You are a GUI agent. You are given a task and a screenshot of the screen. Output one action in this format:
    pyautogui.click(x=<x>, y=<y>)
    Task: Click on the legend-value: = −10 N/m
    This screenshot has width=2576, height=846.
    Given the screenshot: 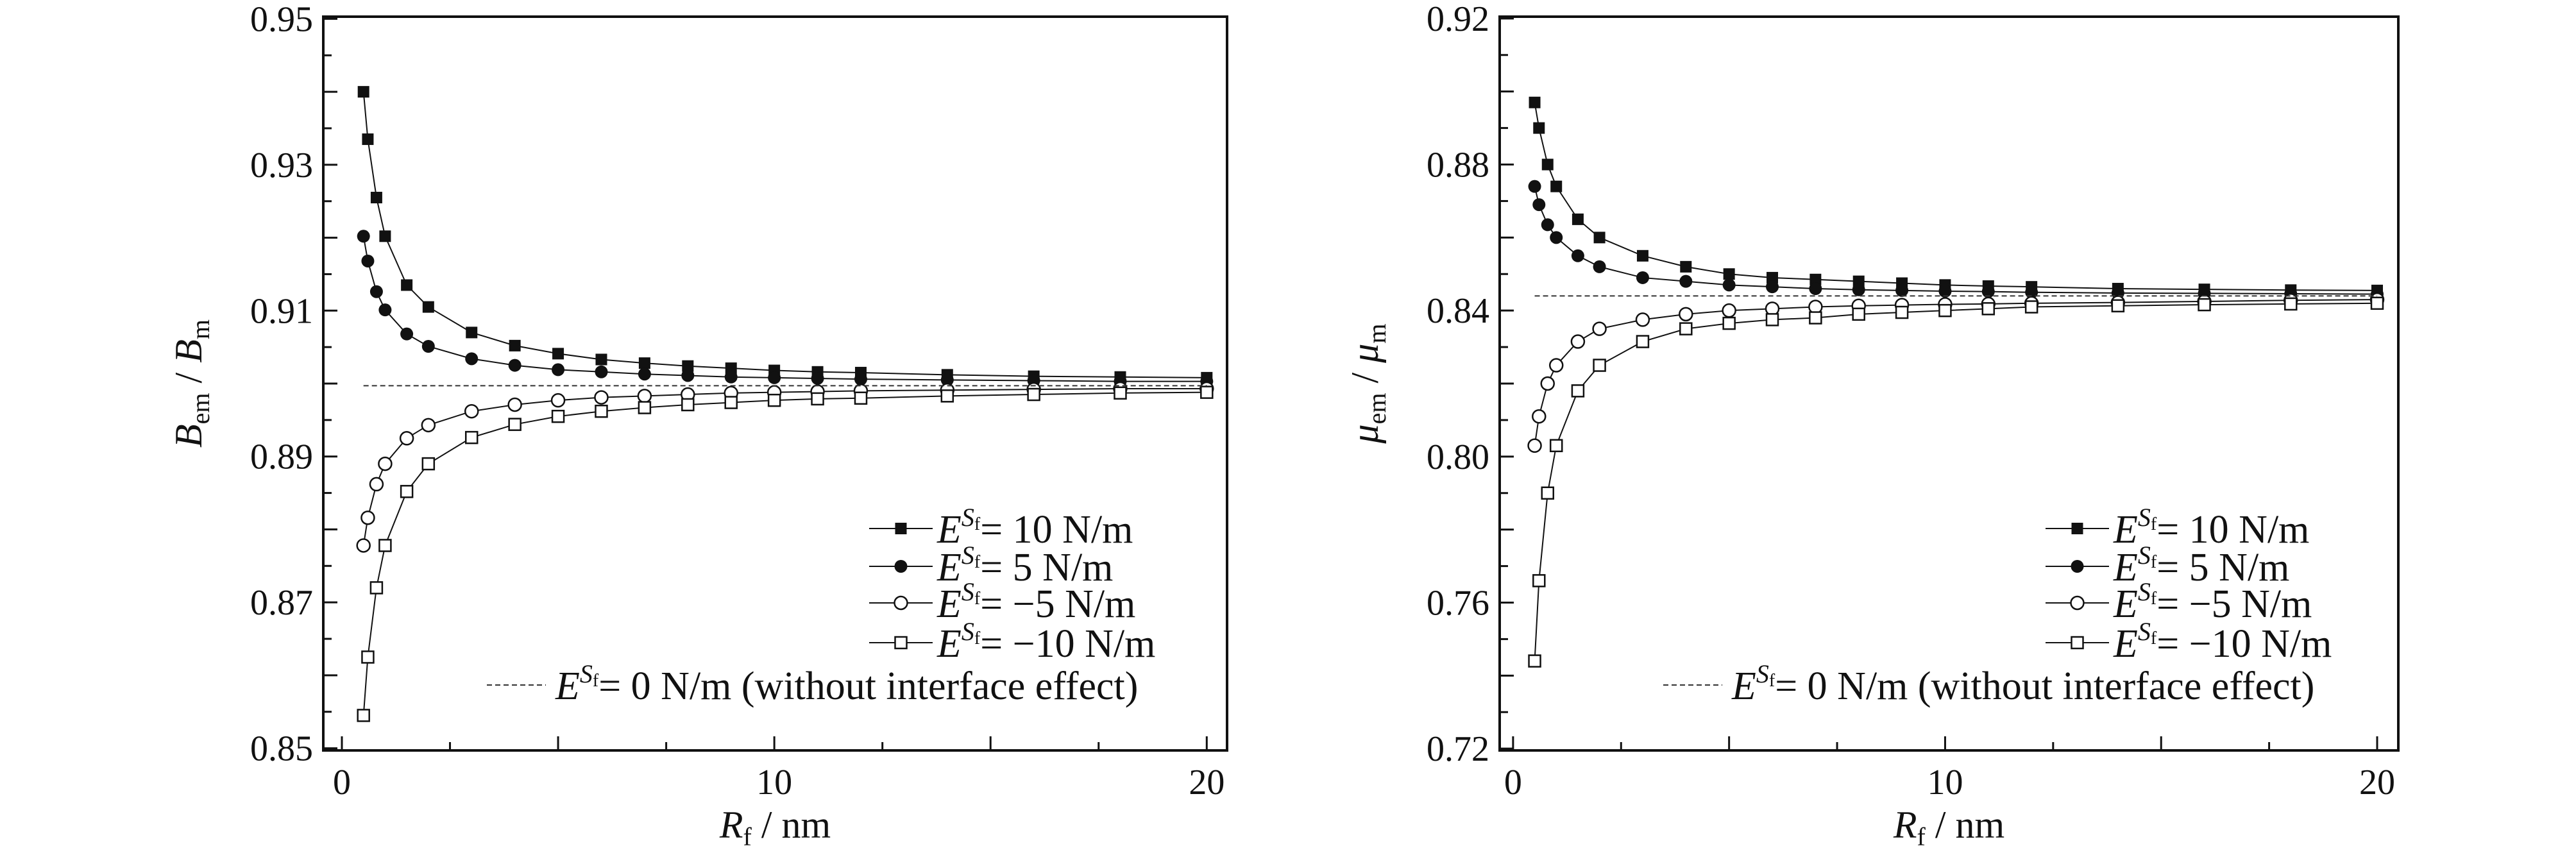 What is the action you would take?
    pyautogui.click(x=2244, y=644)
    